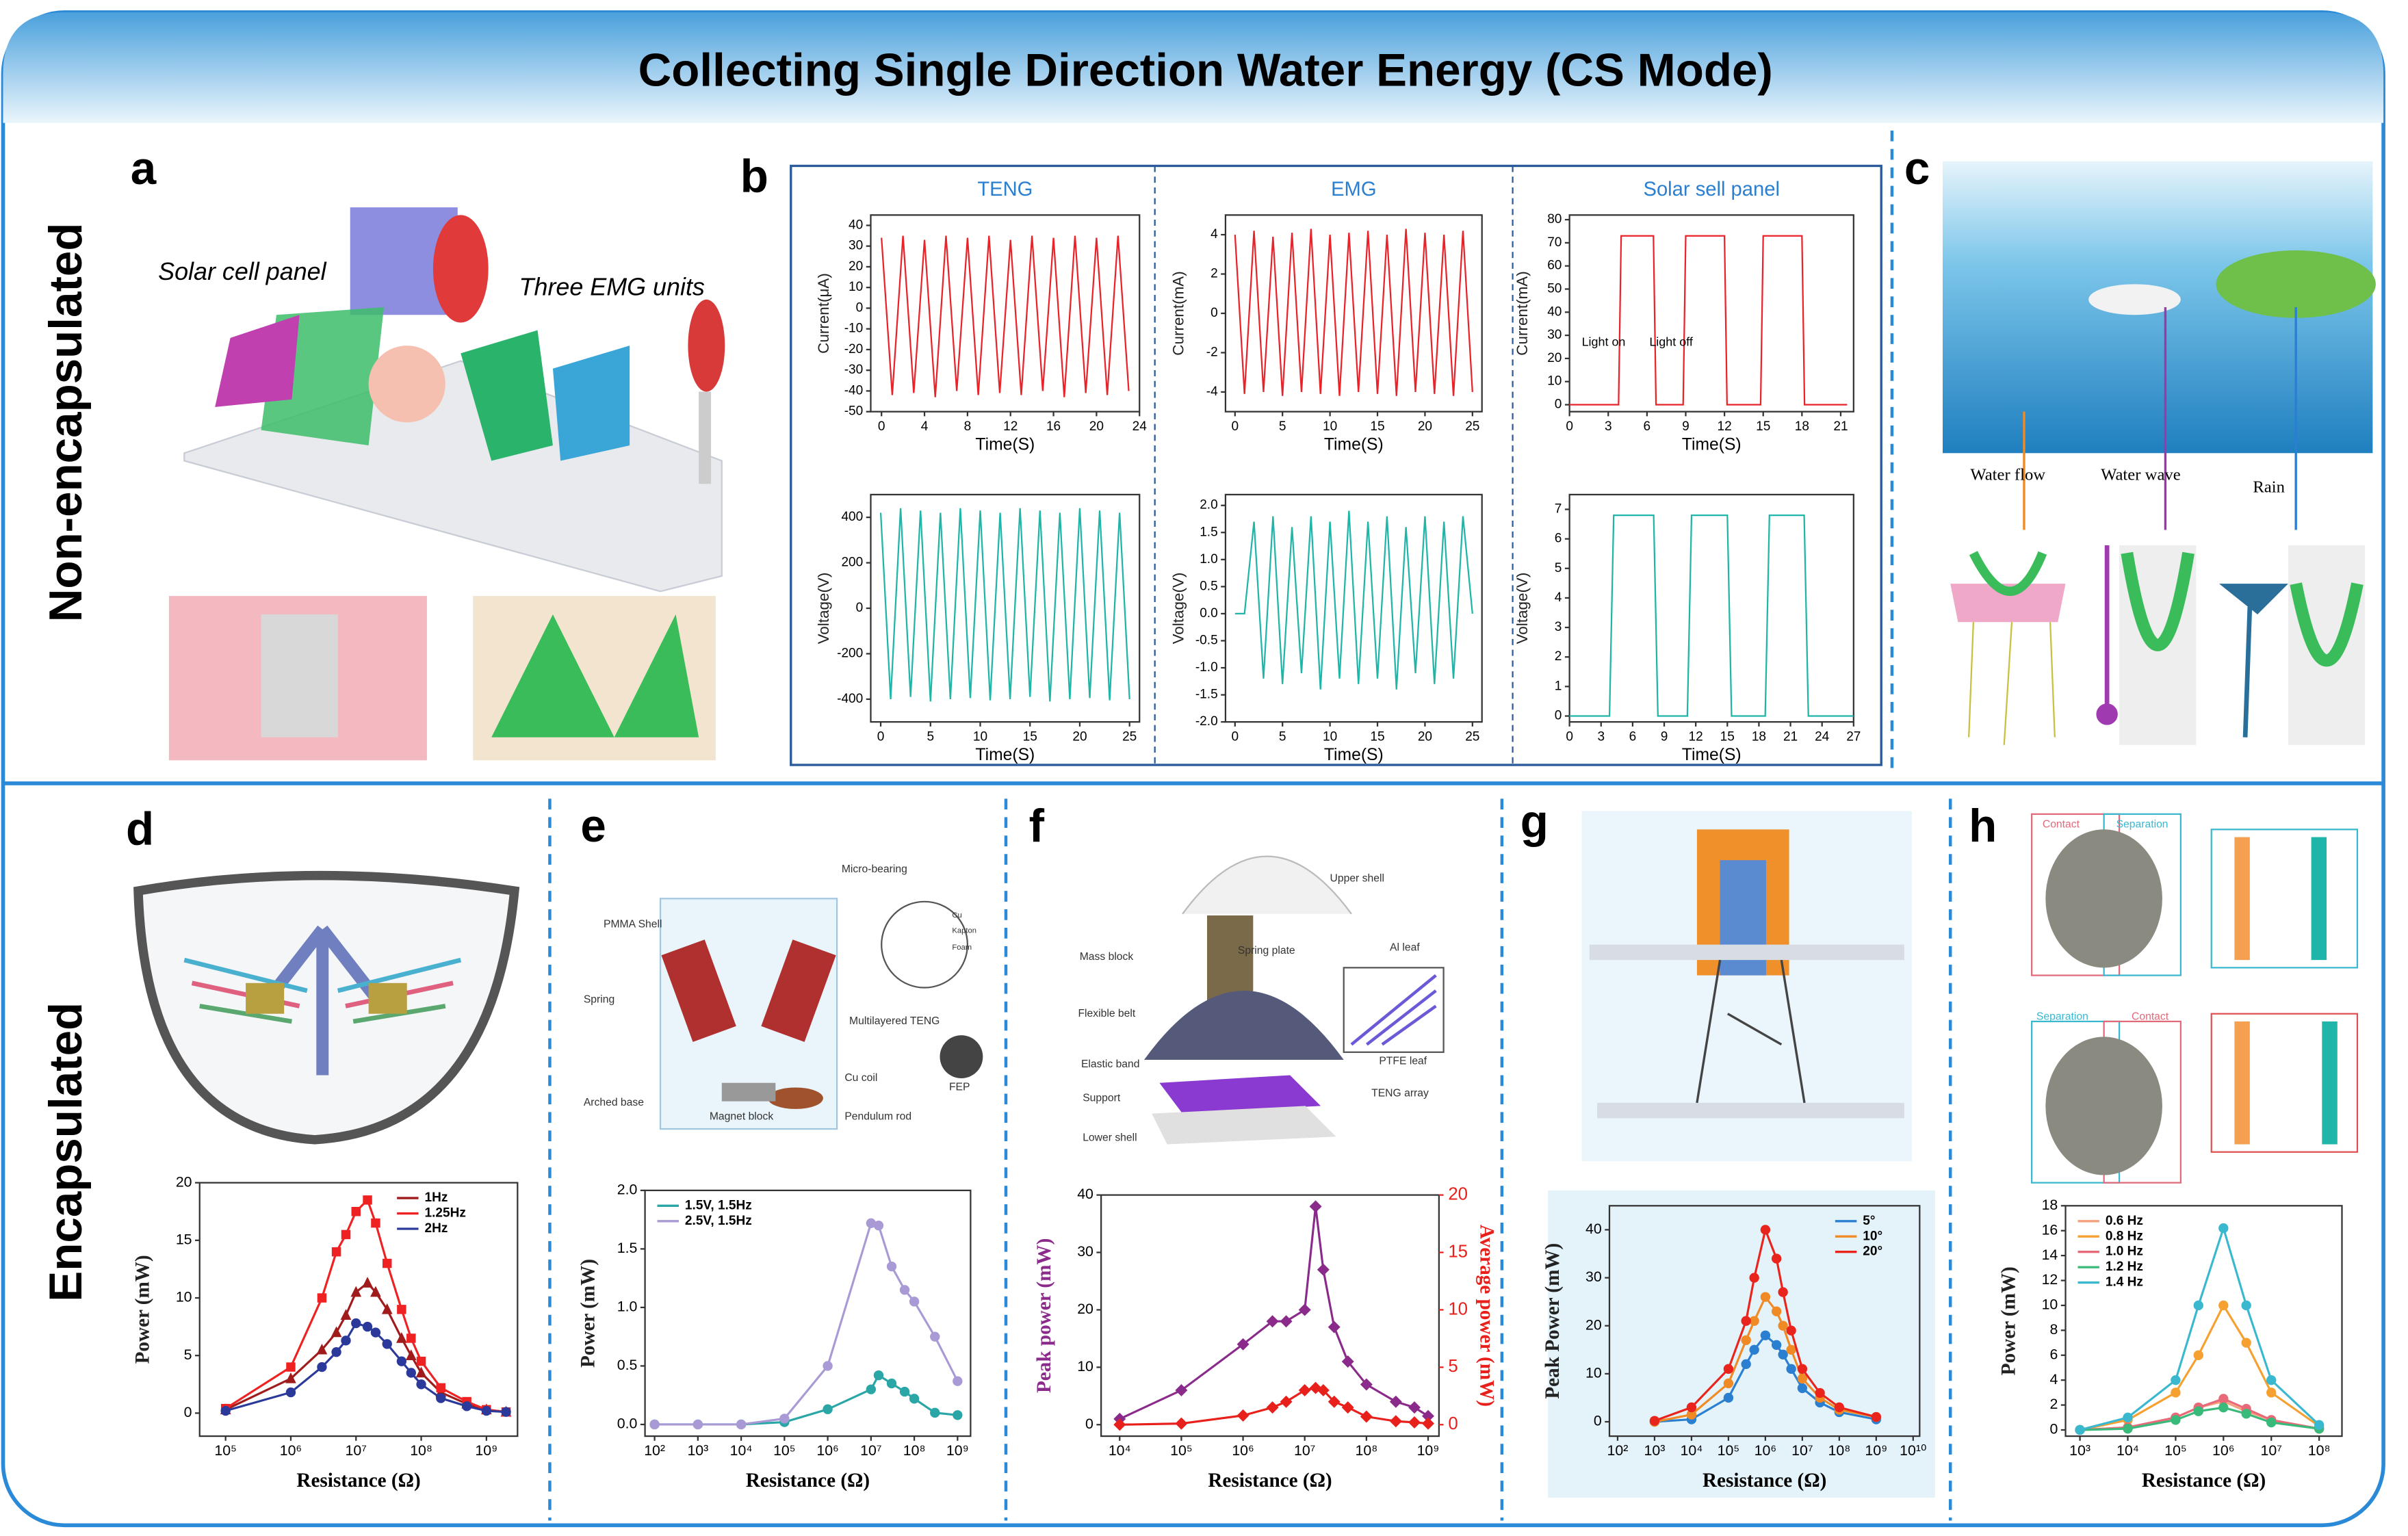 The height and width of the screenshot is (1536, 2408). I want to click on x-tick-label: 10⁵, so click(784, 1450).